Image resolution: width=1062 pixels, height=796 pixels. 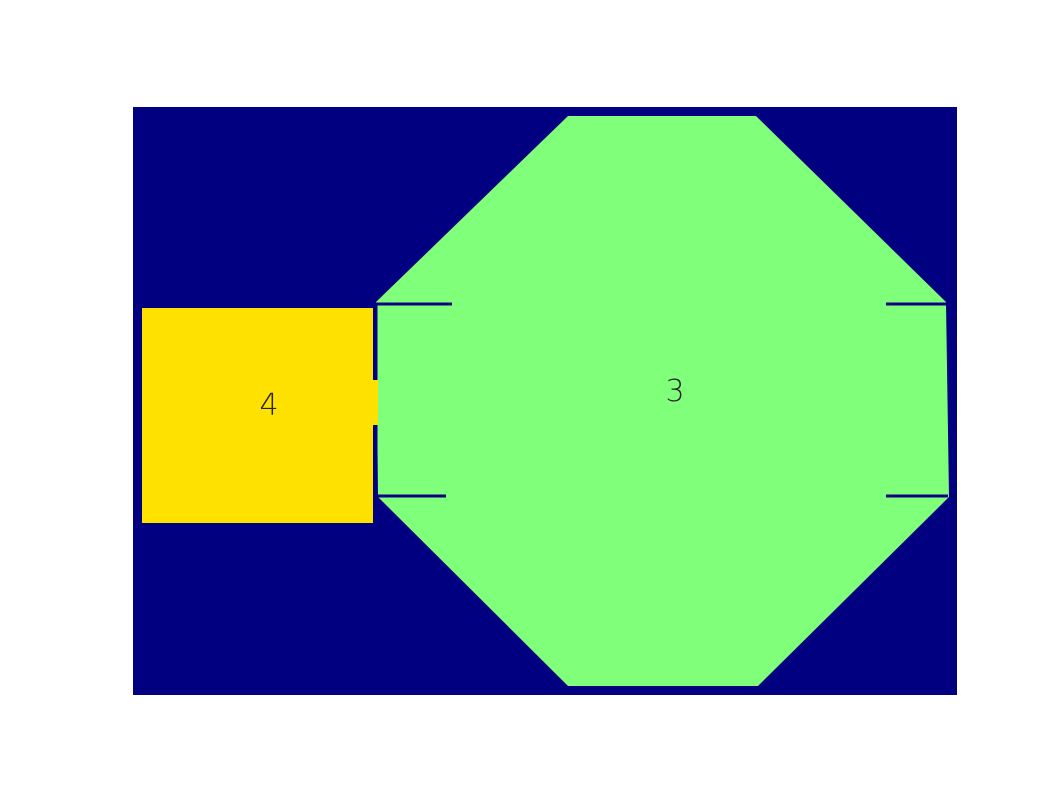 I want to click on square-room-label: 4, so click(x=268, y=405).